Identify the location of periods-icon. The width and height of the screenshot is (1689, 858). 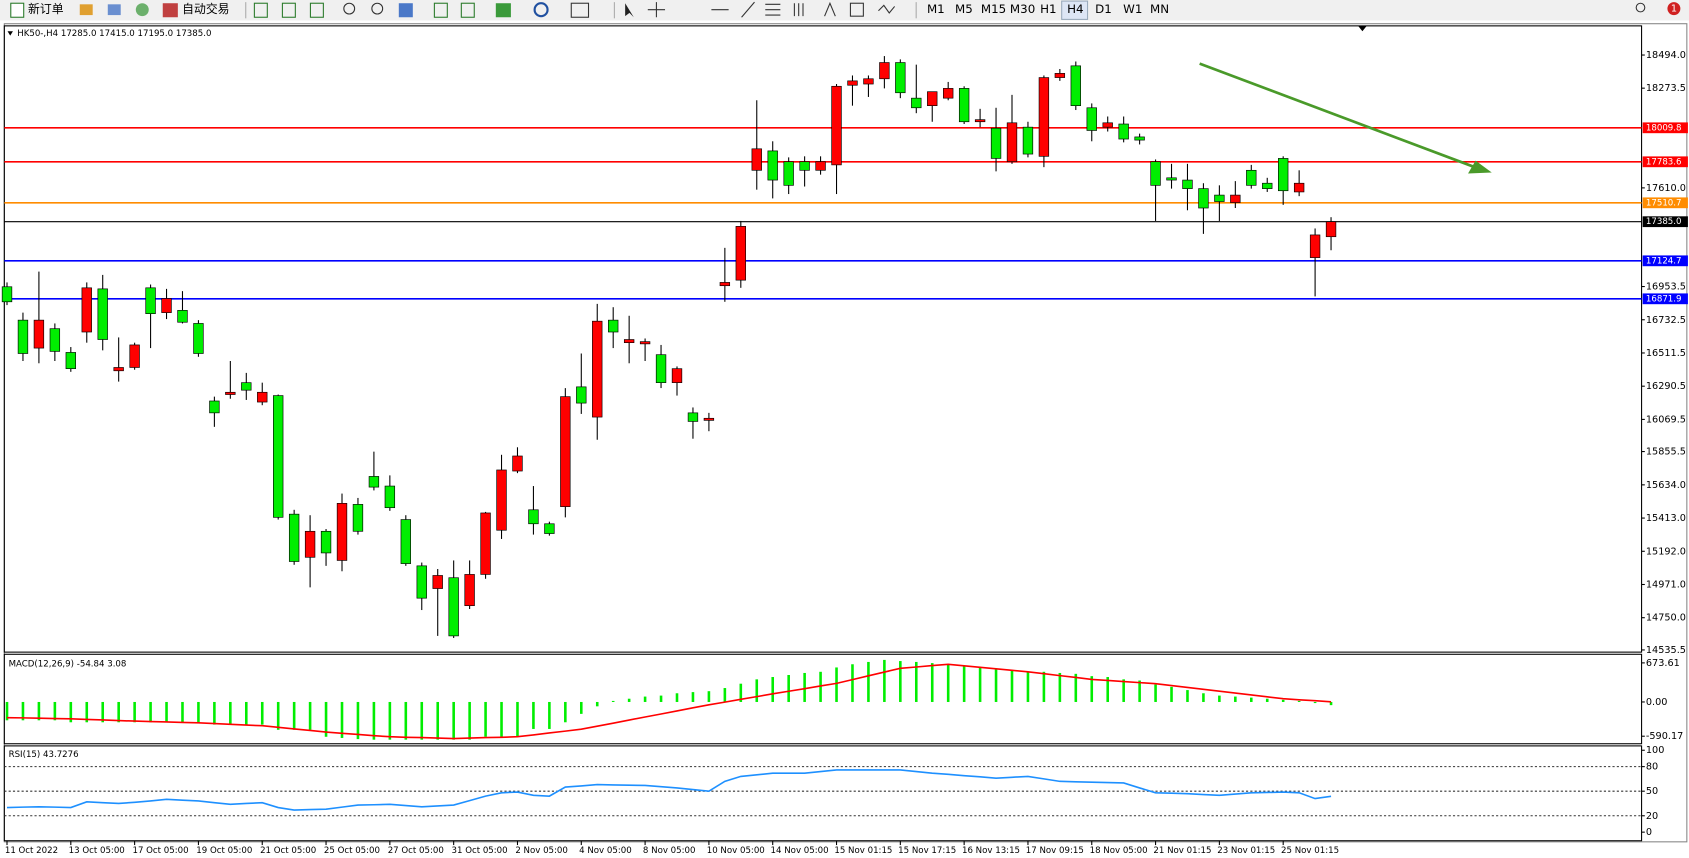
(541, 10).